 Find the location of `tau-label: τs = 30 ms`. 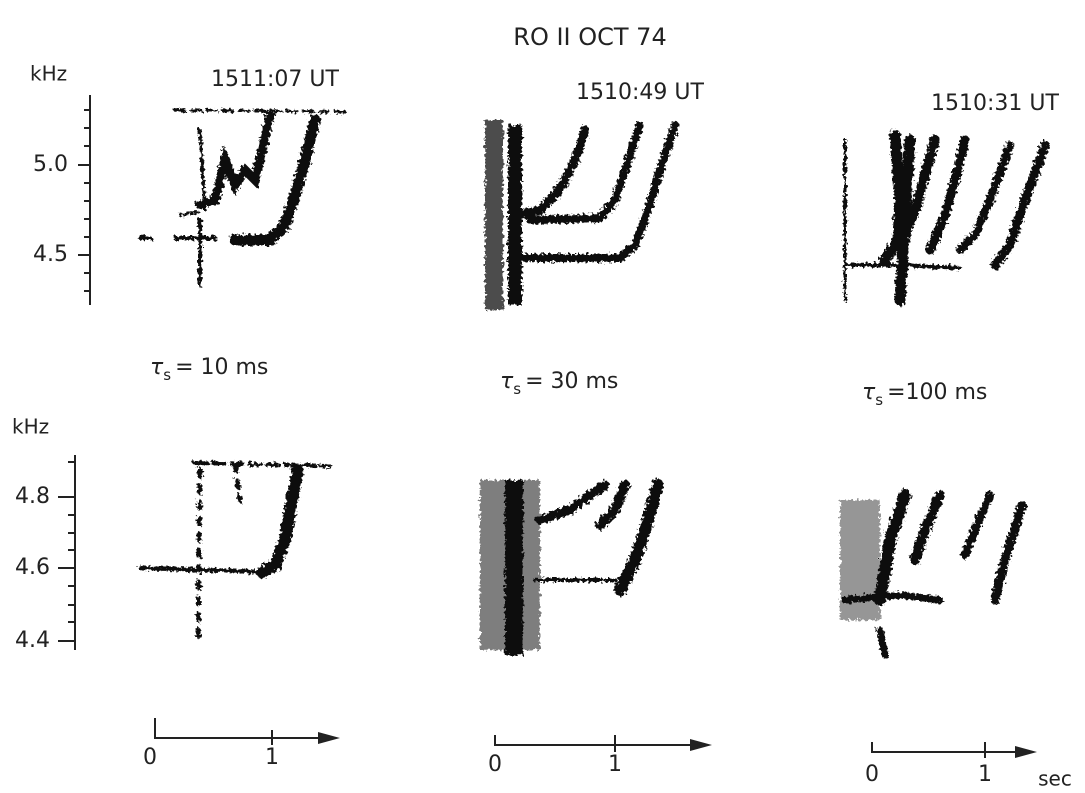

tau-label: τs = 30 ms is located at coordinates (559, 383).